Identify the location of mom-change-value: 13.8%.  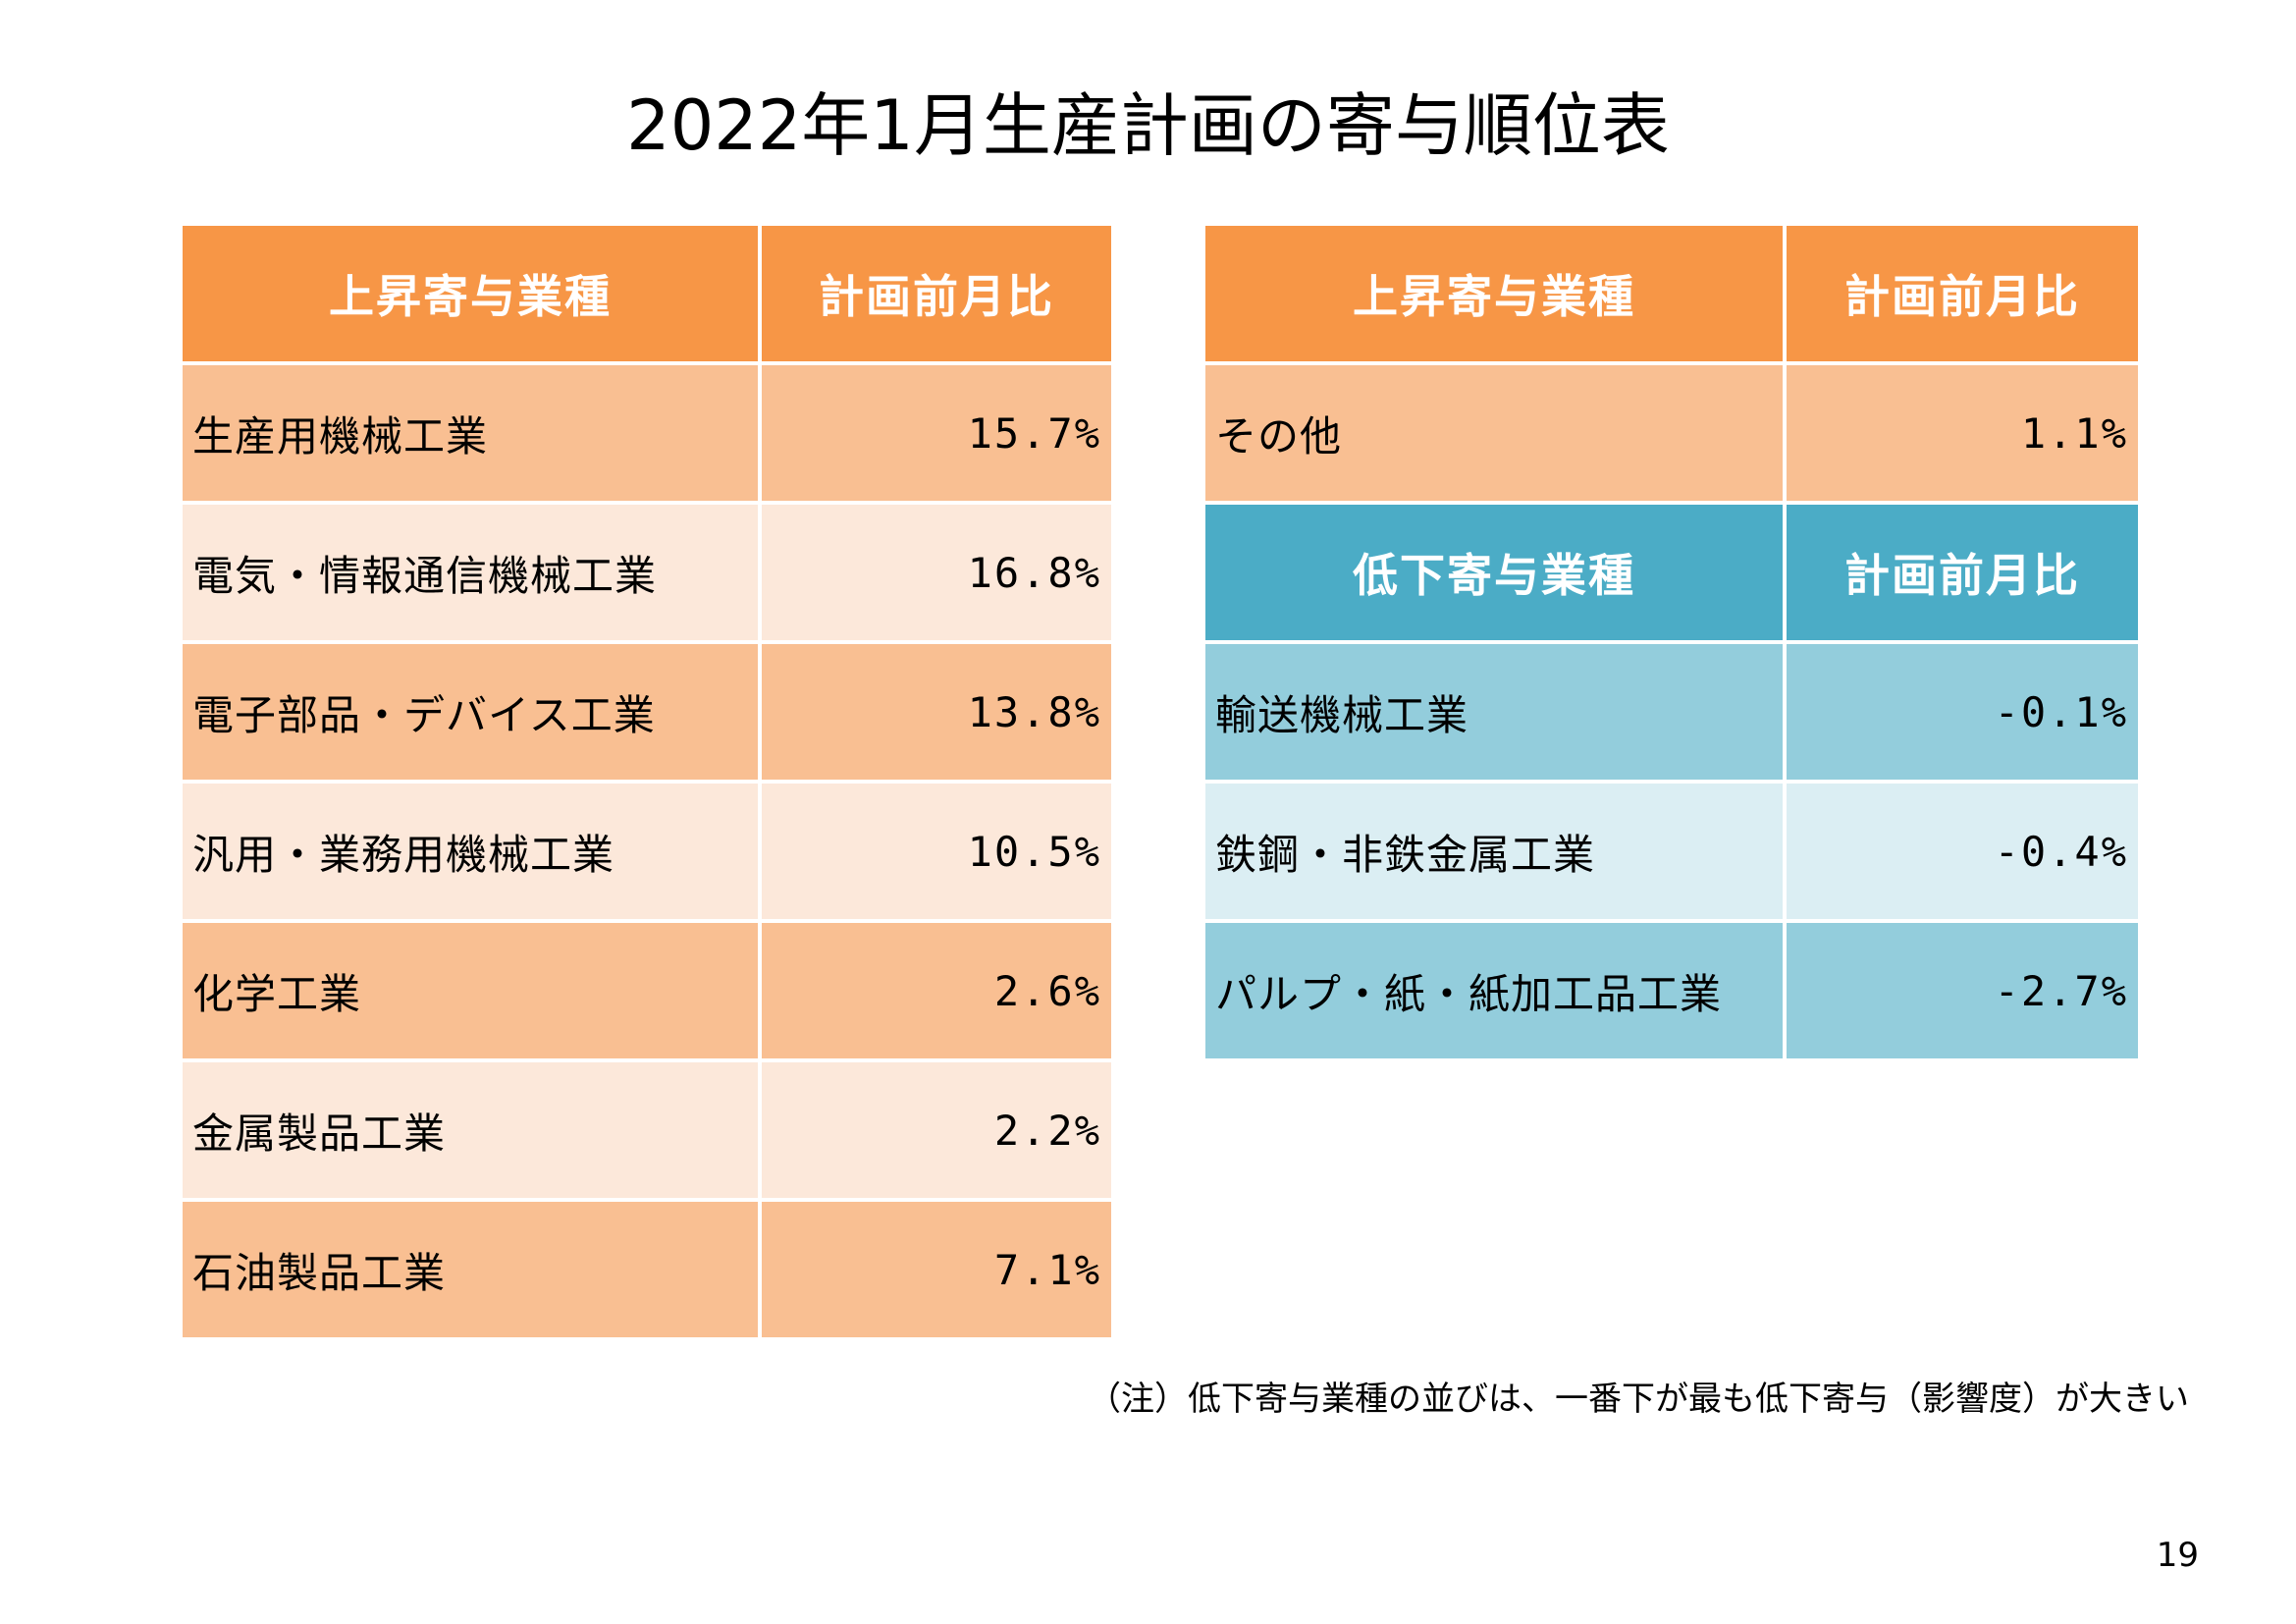
(936, 714).